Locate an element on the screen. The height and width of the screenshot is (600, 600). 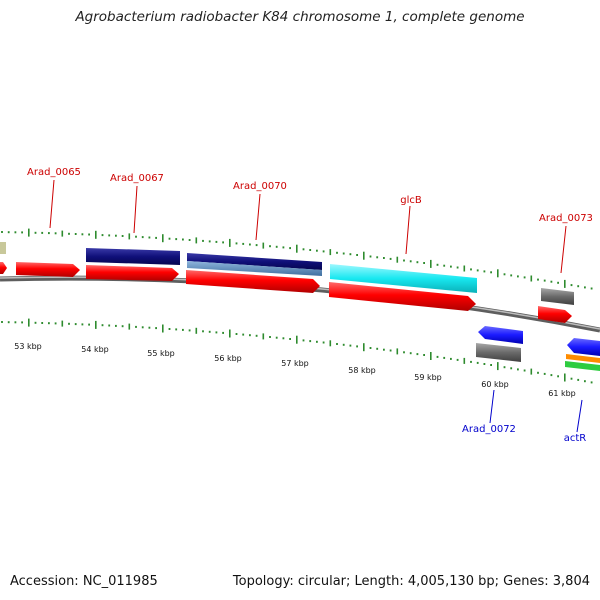
scale-label-59: 59 kbp is located at coordinates (428, 377).